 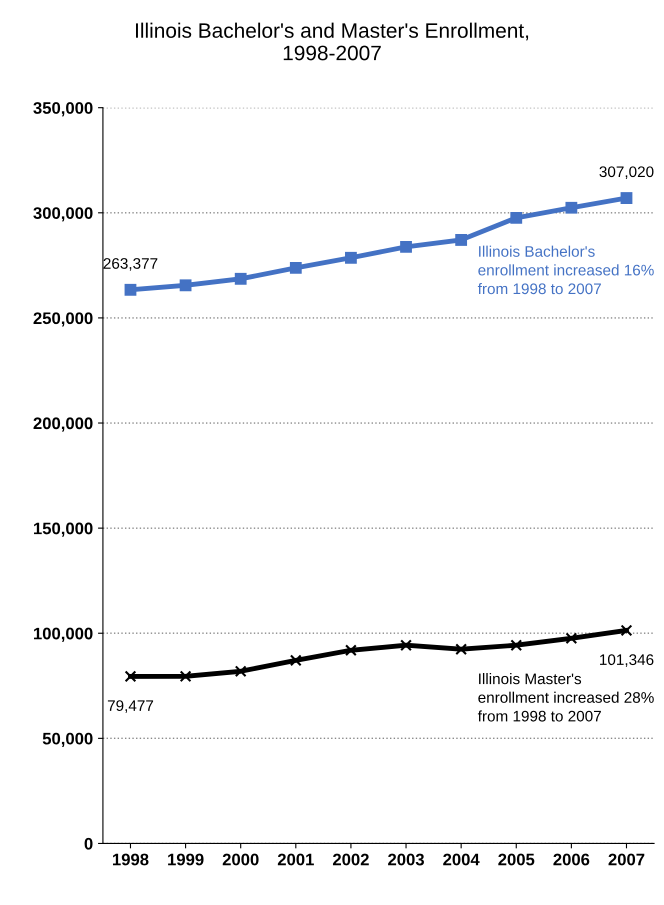 I want to click on x-tick-label: 2001, so click(x=296, y=860).